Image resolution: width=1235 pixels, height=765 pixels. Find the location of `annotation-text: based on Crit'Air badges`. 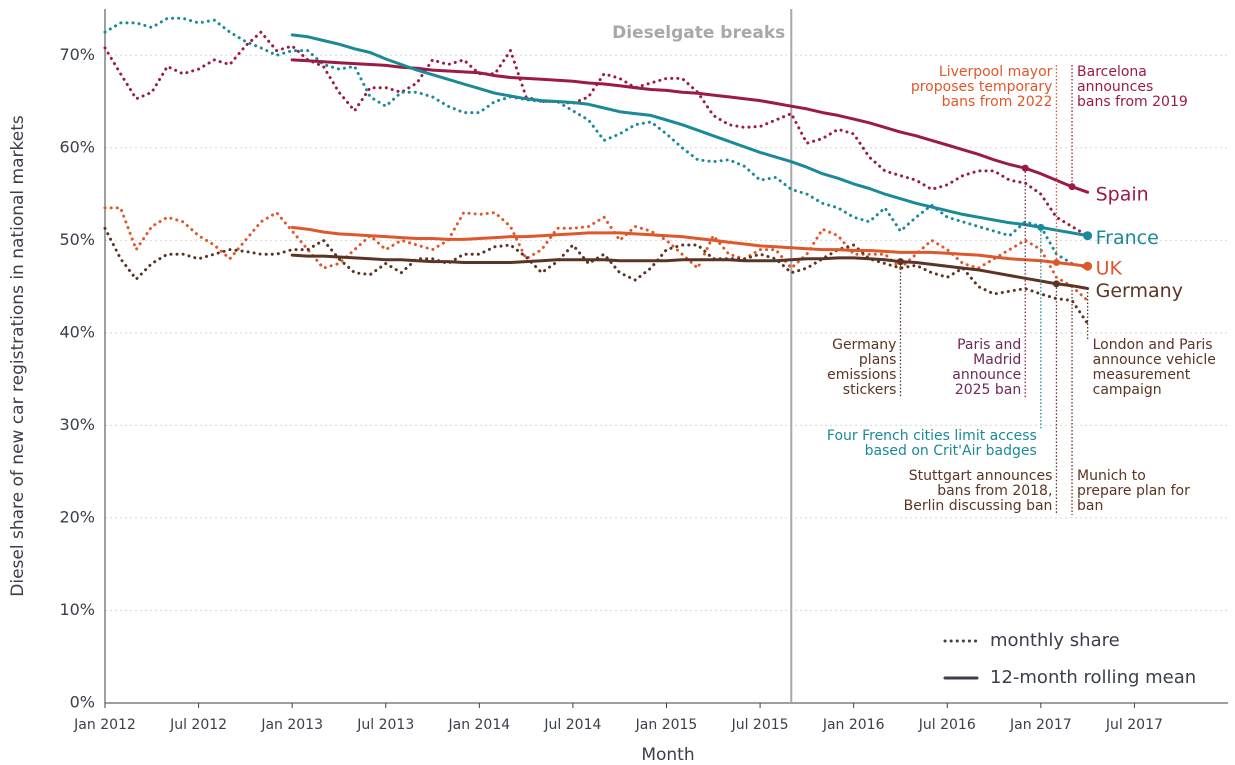

annotation-text: based on Crit'Air badges is located at coordinates (951, 451).